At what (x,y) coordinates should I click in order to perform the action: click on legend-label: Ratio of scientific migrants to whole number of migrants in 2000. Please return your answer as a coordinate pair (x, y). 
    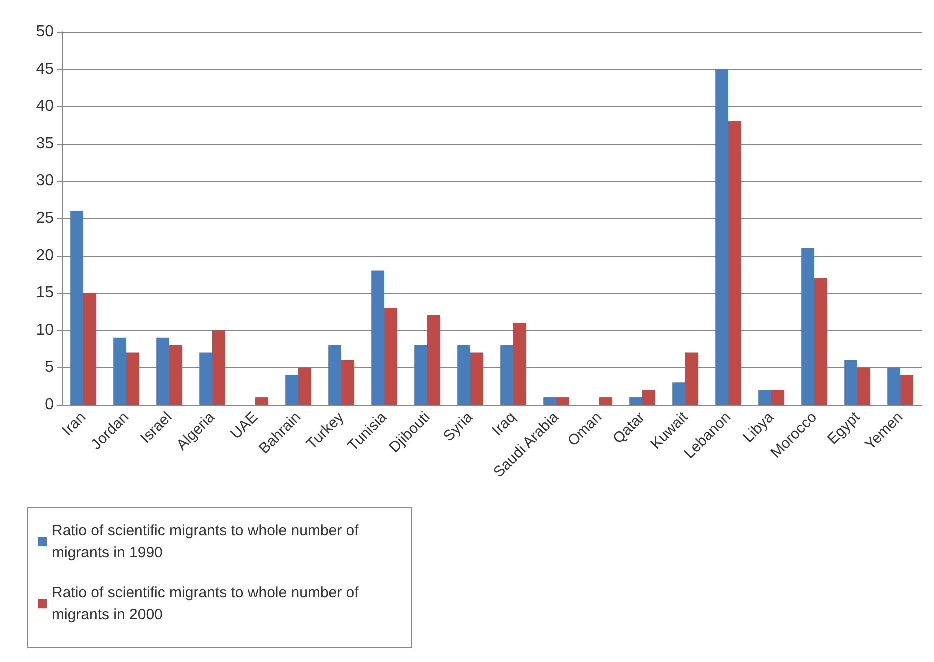
    Looking at the image, I should click on (207, 604).